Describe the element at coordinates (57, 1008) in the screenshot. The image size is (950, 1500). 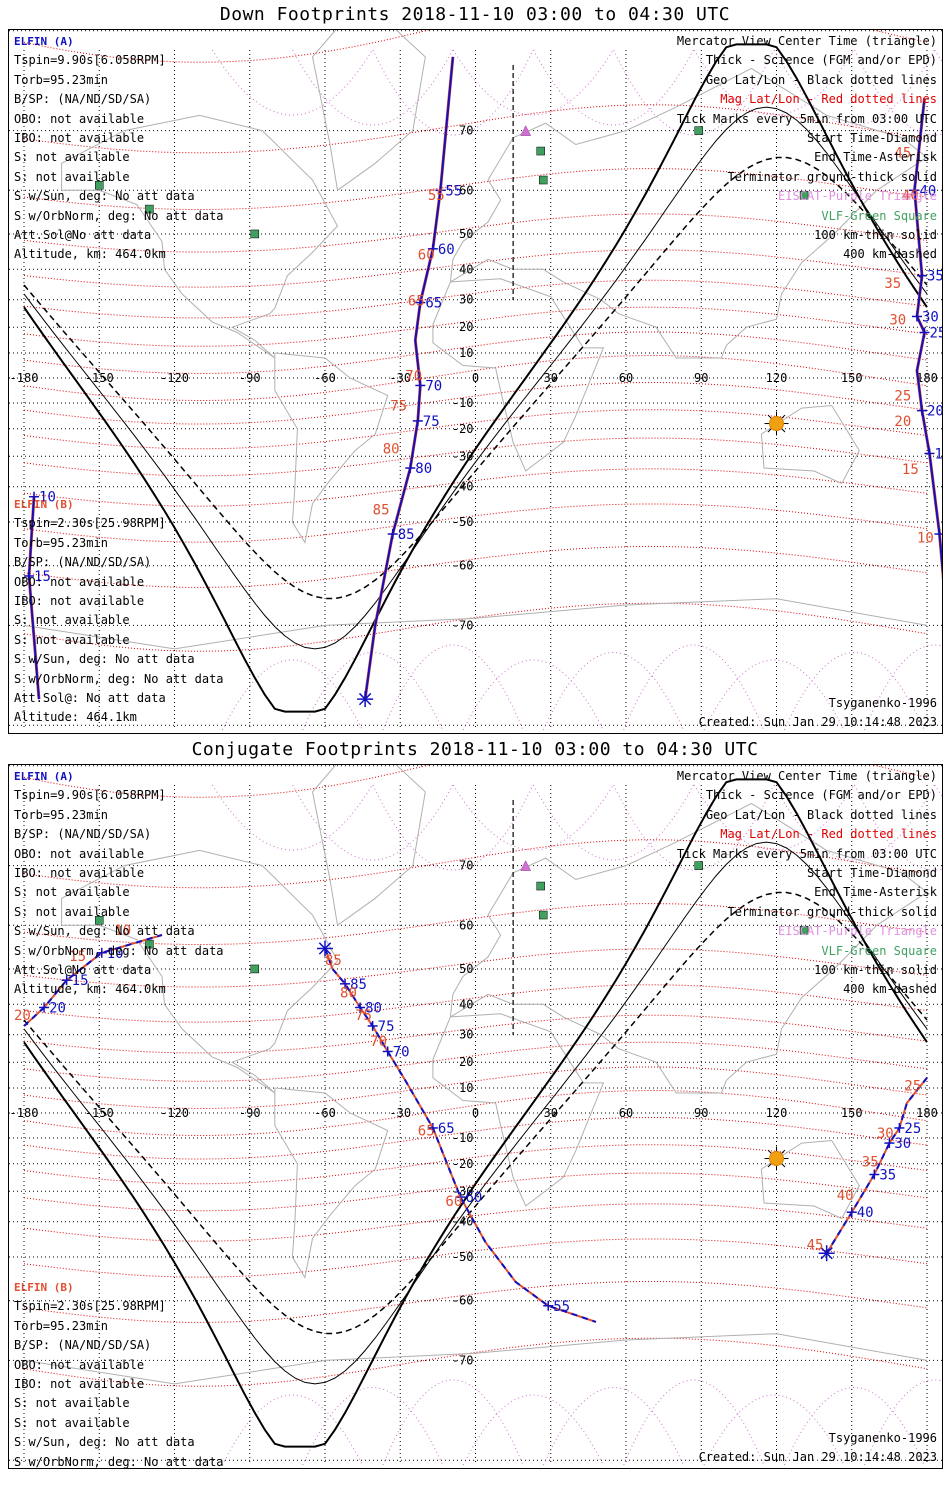
I see `tick-label: 20` at that location.